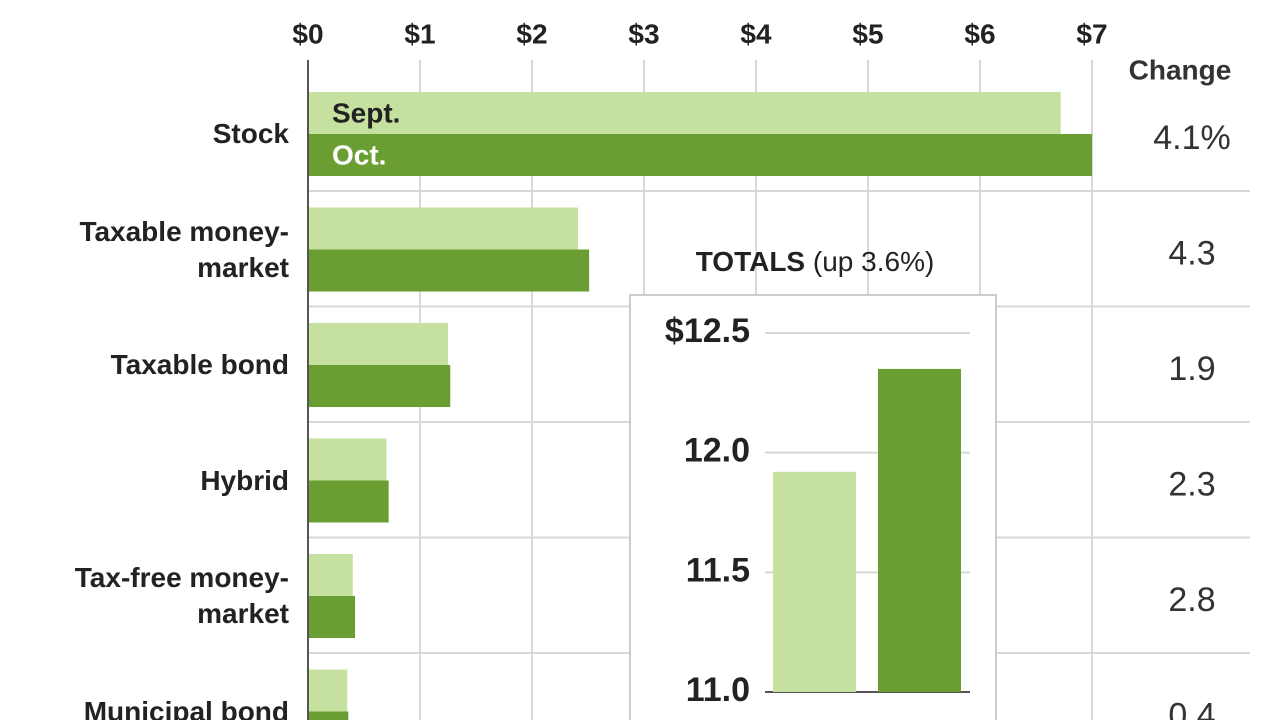  I want to click on category-label: Hybrid, so click(244, 480).